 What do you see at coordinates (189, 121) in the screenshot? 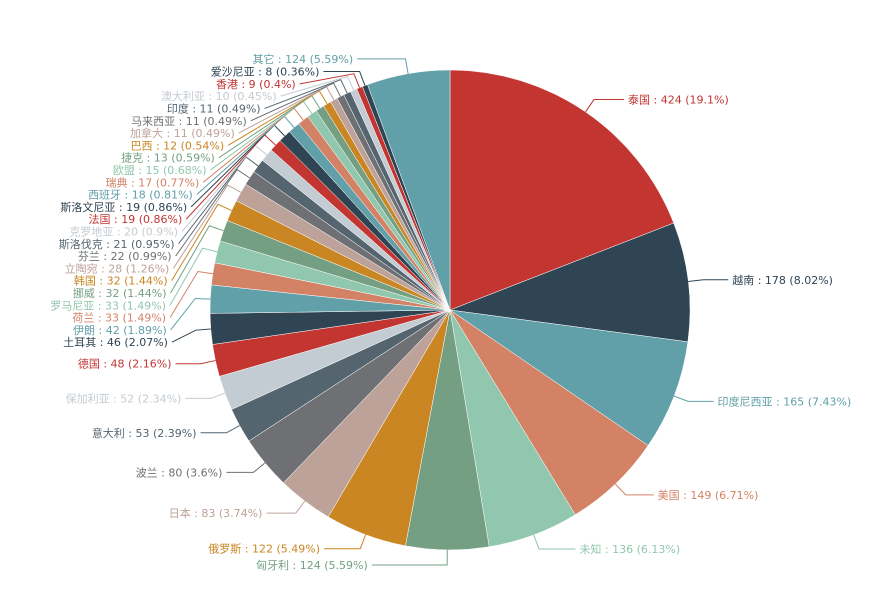
I see `slice-label-30: 马来西亚 : 11 (0.49%)` at bounding box center [189, 121].